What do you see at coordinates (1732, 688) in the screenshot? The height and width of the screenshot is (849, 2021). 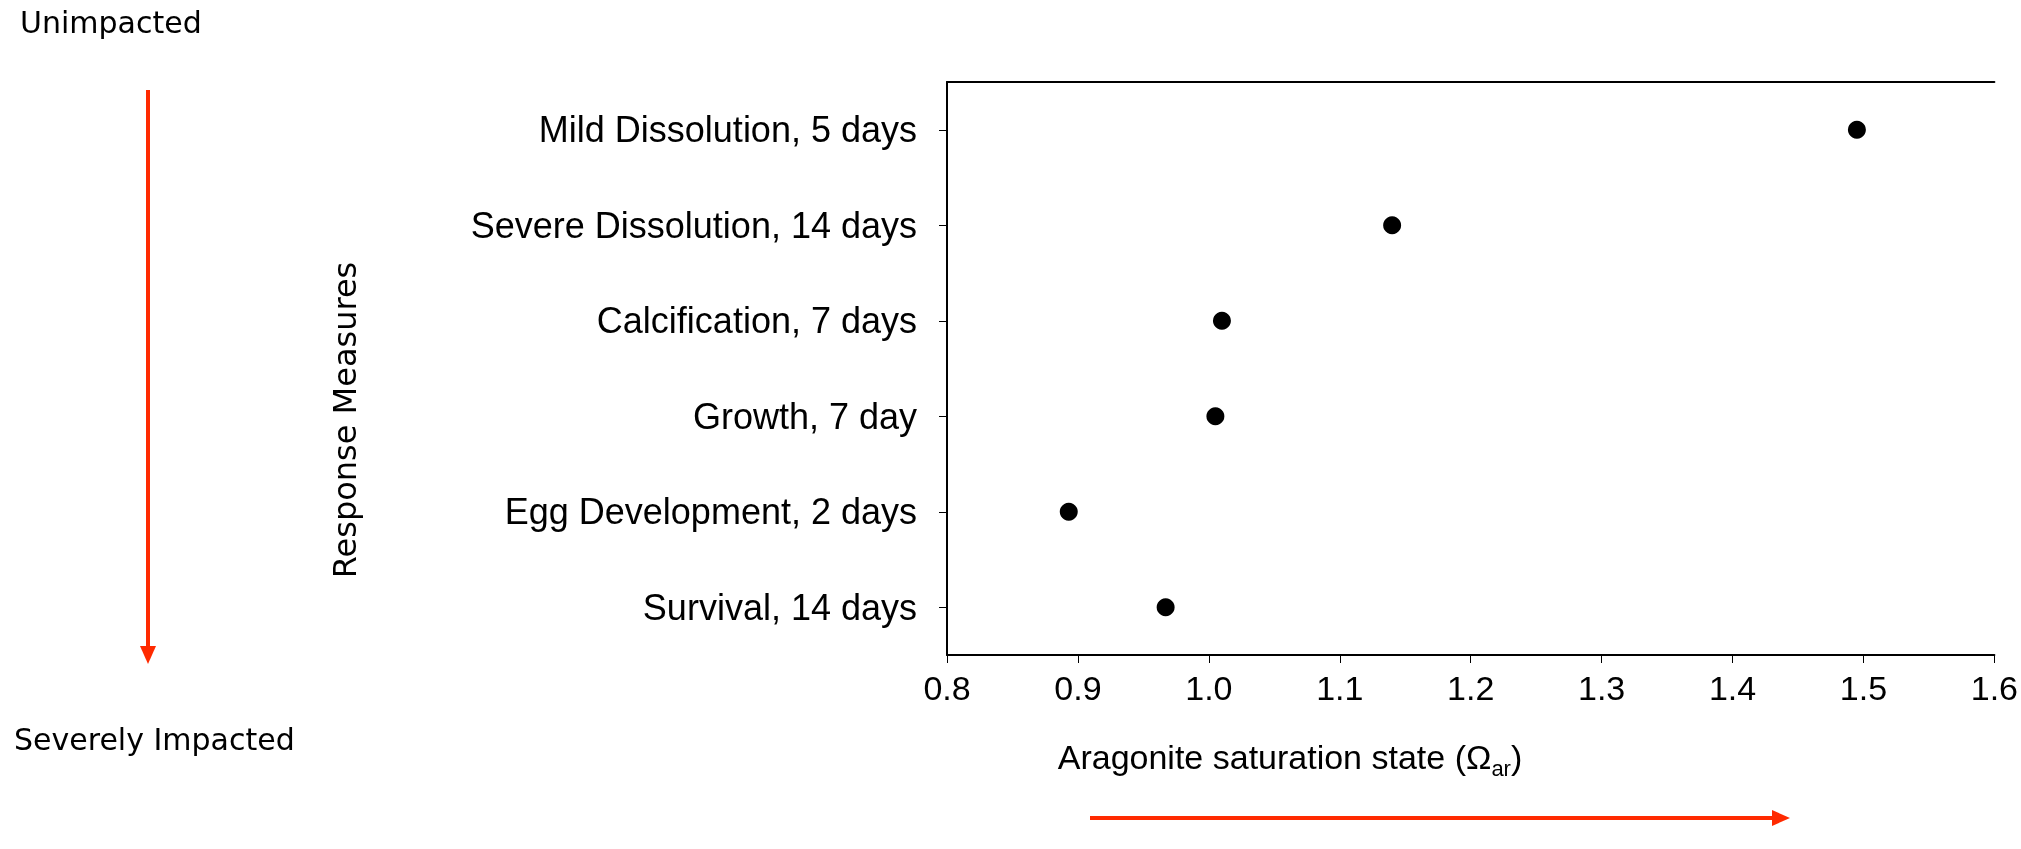 I see `x-tick-label: 1.4` at bounding box center [1732, 688].